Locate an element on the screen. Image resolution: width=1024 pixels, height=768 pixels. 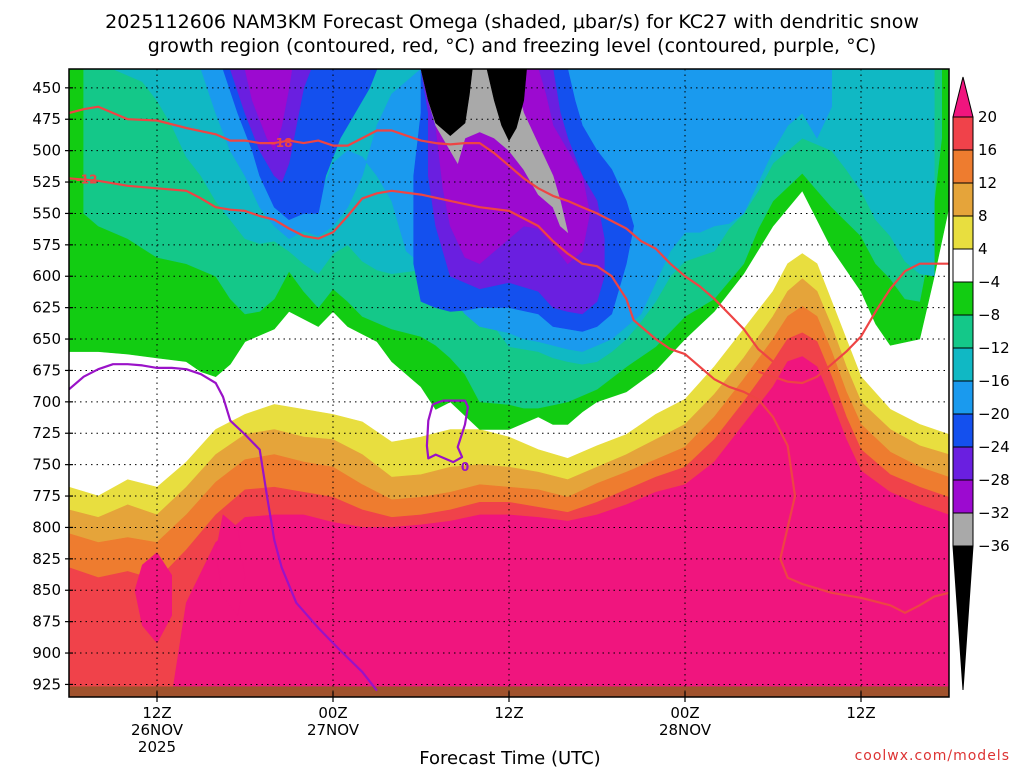
y-tick-label: 575 is located at coordinates (46, 245).